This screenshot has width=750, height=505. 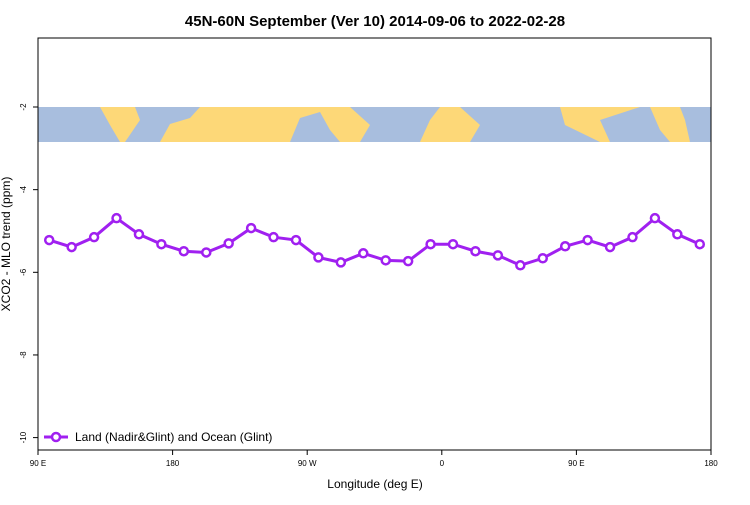 I want to click on y-tick-label: -2, so click(x=23, y=107).